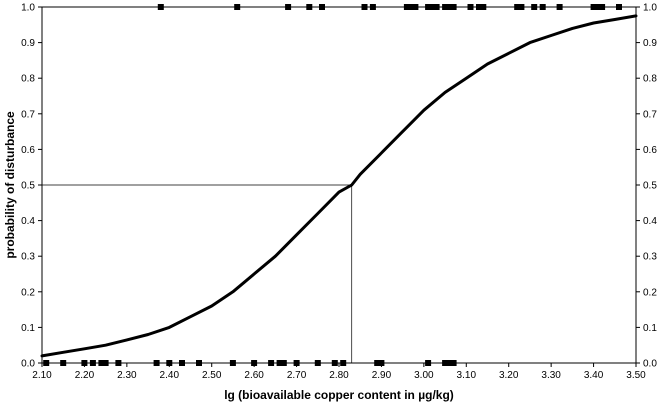  Describe the element at coordinates (339, 375) in the screenshot. I see `x-tick-label: 2.80` at that location.